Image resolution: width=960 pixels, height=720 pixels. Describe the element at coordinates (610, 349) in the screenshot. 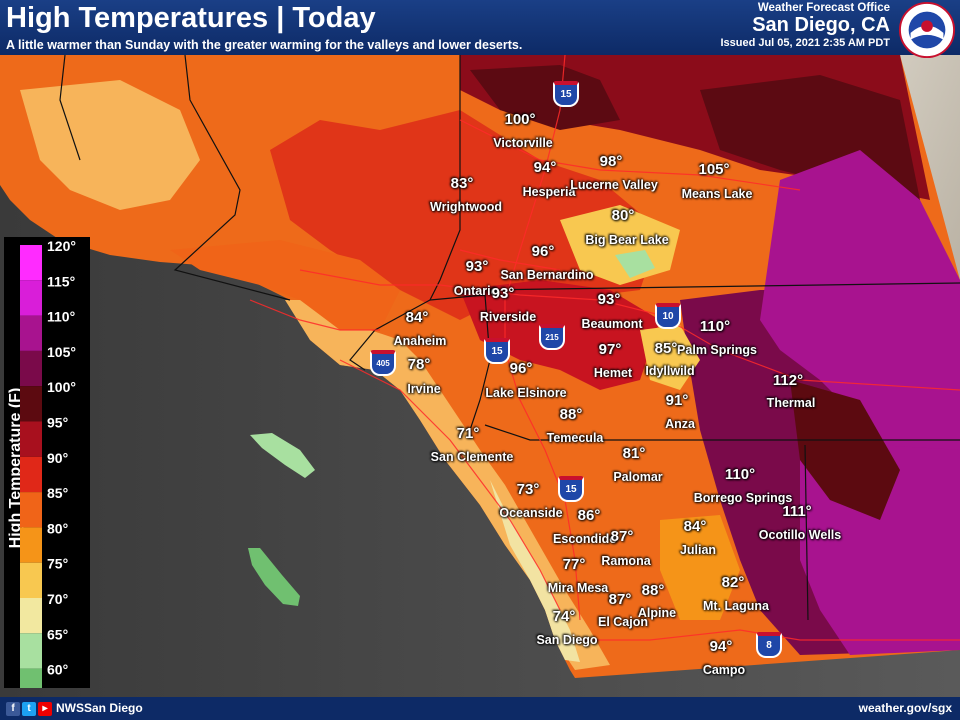

I see `temp-hemet: 97°` at that location.